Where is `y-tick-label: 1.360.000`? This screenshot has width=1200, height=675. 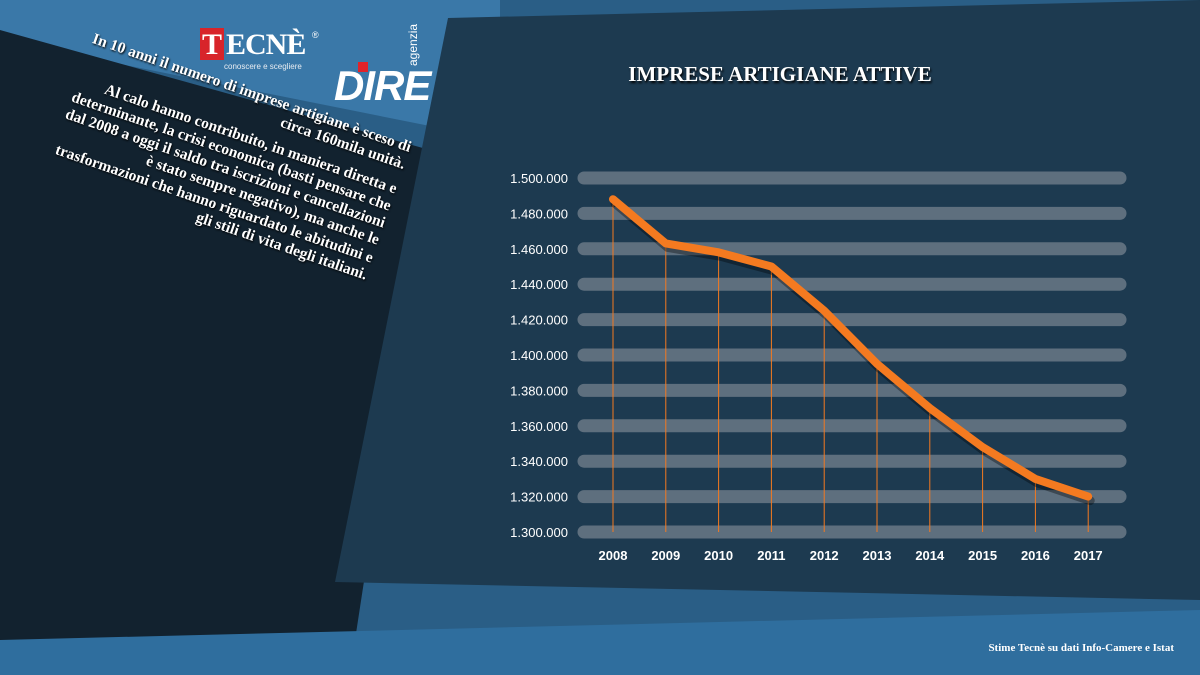 y-tick-label: 1.360.000 is located at coordinates (539, 426).